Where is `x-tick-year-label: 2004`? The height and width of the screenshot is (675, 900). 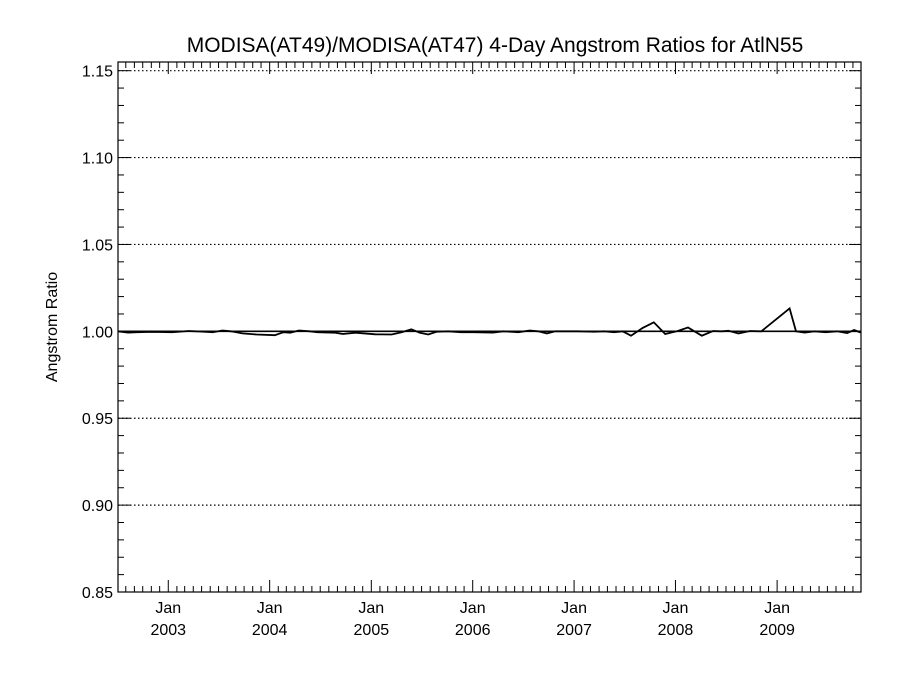
x-tick-year-label: 2004 is located at coordinates (270, 630).